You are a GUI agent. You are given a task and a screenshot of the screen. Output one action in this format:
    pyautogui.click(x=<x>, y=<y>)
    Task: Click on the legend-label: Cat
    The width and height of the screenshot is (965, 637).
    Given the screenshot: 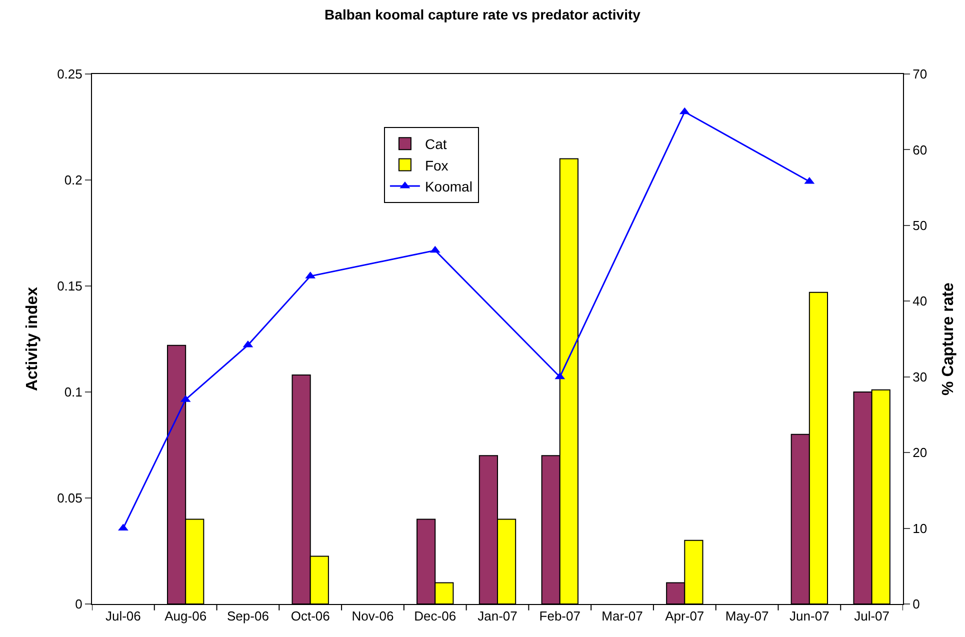 What is the action you would take?
    pyautogui.click(x=435, y=144)
    